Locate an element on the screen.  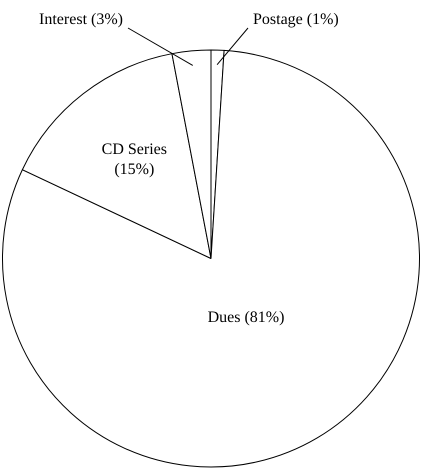
slice-label: Dues (81%) is located at coordinates (246, 317).